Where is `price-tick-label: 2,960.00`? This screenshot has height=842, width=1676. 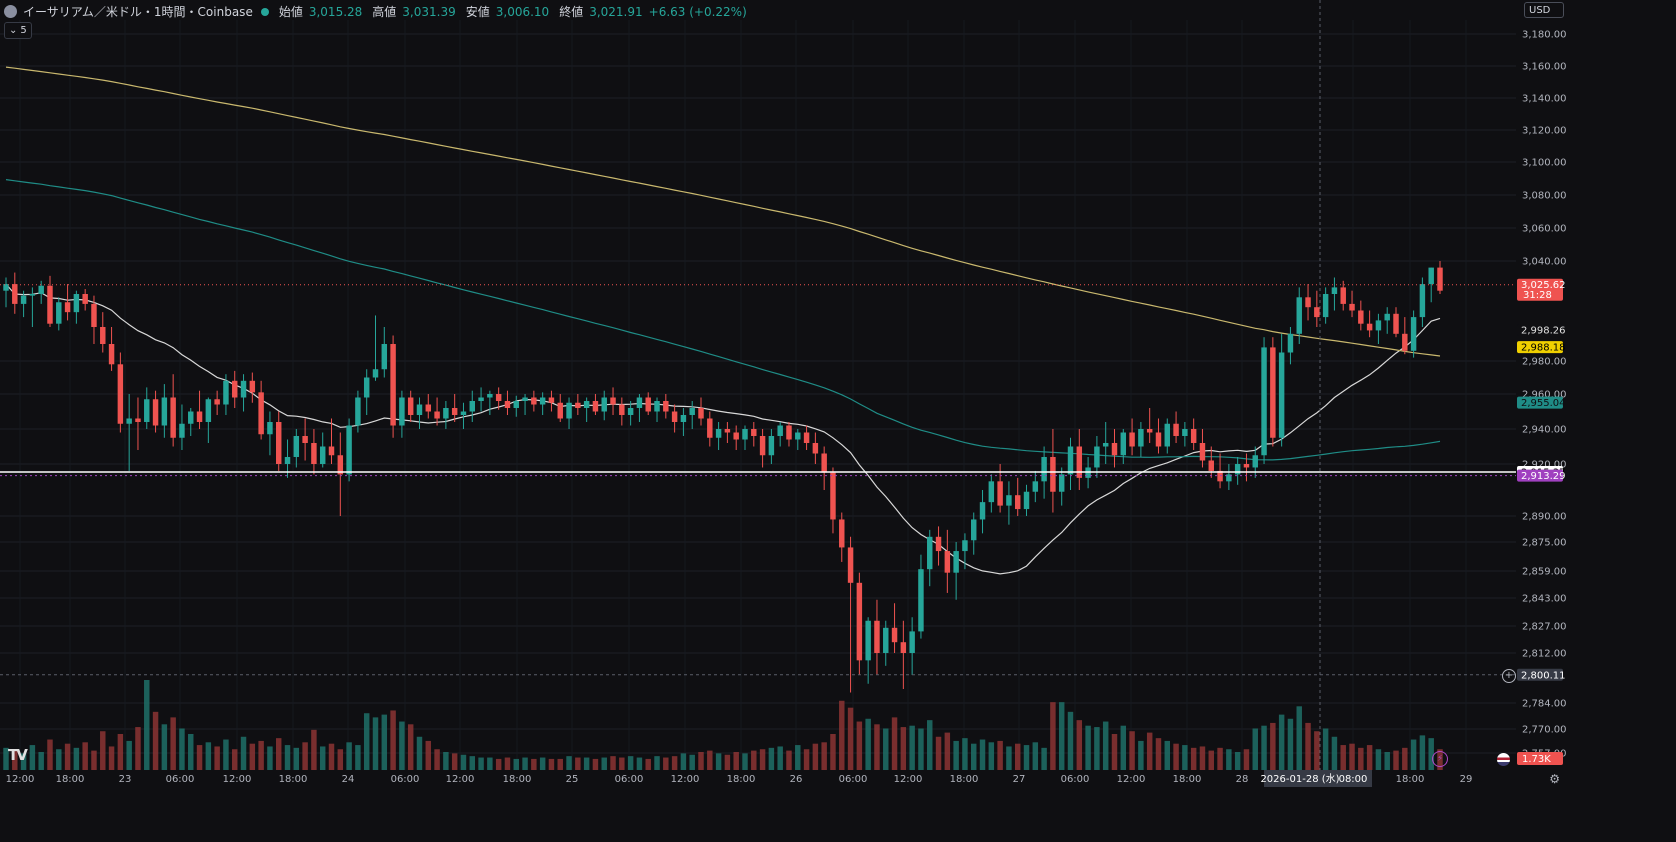
price-tick-label: 2,960.00 is located at coordinates (1544, 395).